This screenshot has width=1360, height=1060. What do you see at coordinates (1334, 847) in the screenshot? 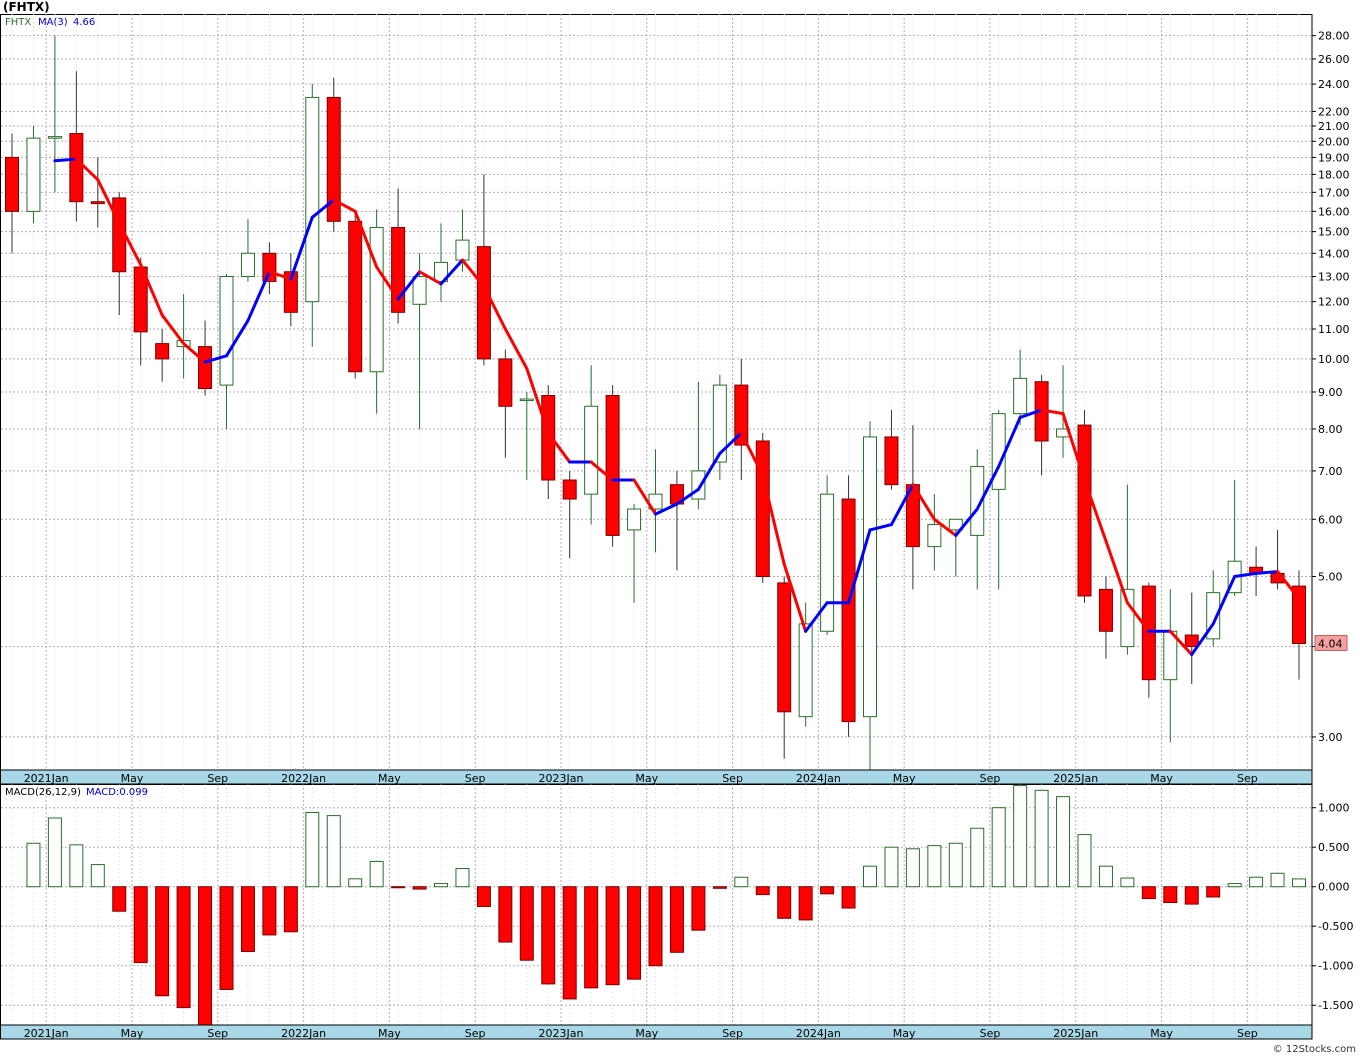
I see `macd-y-tick-label: 0.500` at bounding box center [1334, 847].